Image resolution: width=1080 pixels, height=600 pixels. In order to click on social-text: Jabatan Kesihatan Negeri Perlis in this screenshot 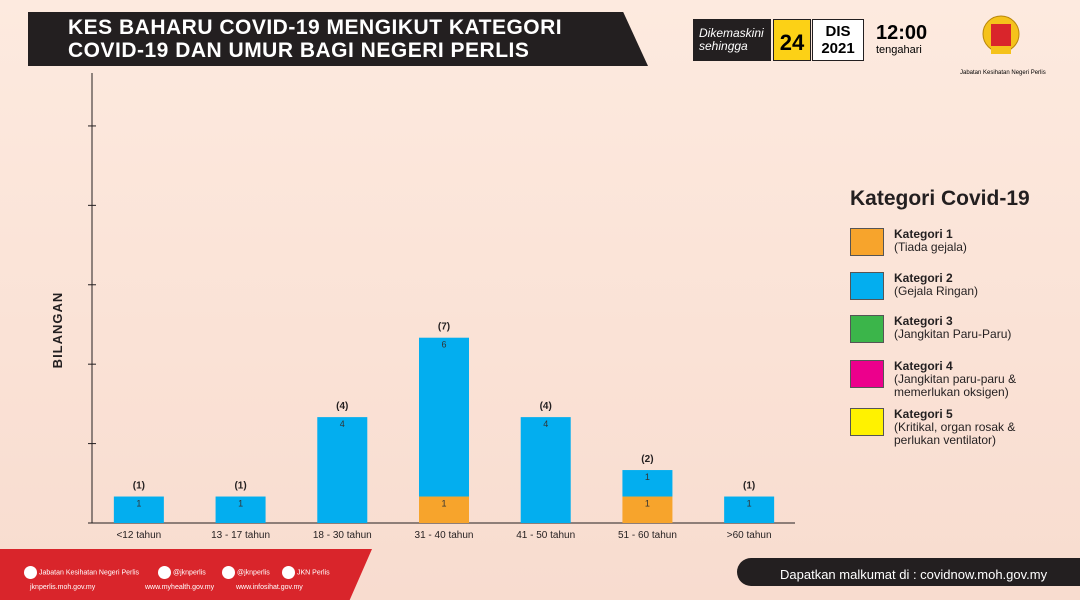, I will do `click(89, 573)`.